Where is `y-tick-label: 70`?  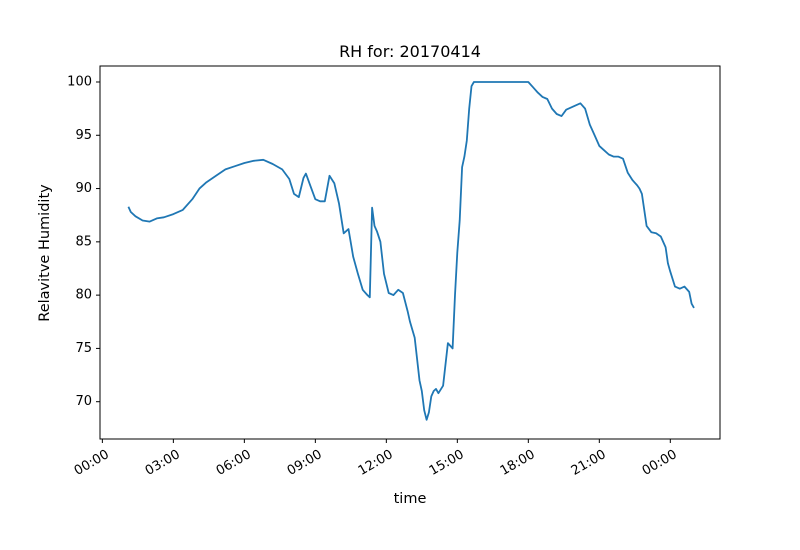
y-tick-label: 70 is located at coordinates (83, 401).